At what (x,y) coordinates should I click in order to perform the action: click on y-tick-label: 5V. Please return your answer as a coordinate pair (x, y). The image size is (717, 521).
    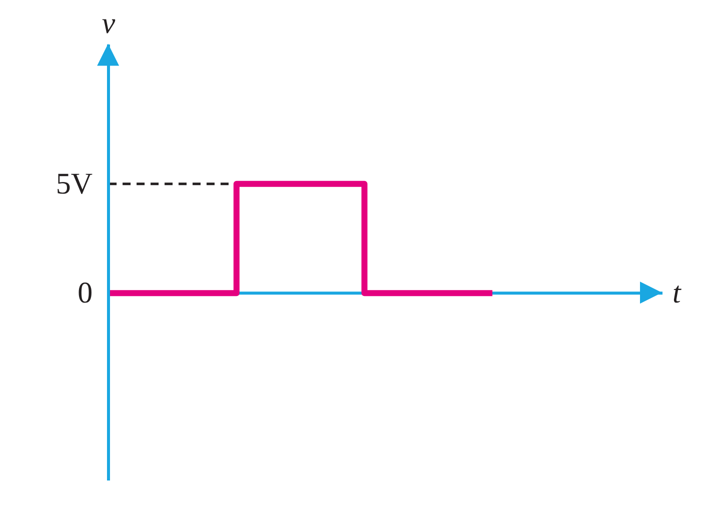
    Looking at the image, I should click on (74, 183).